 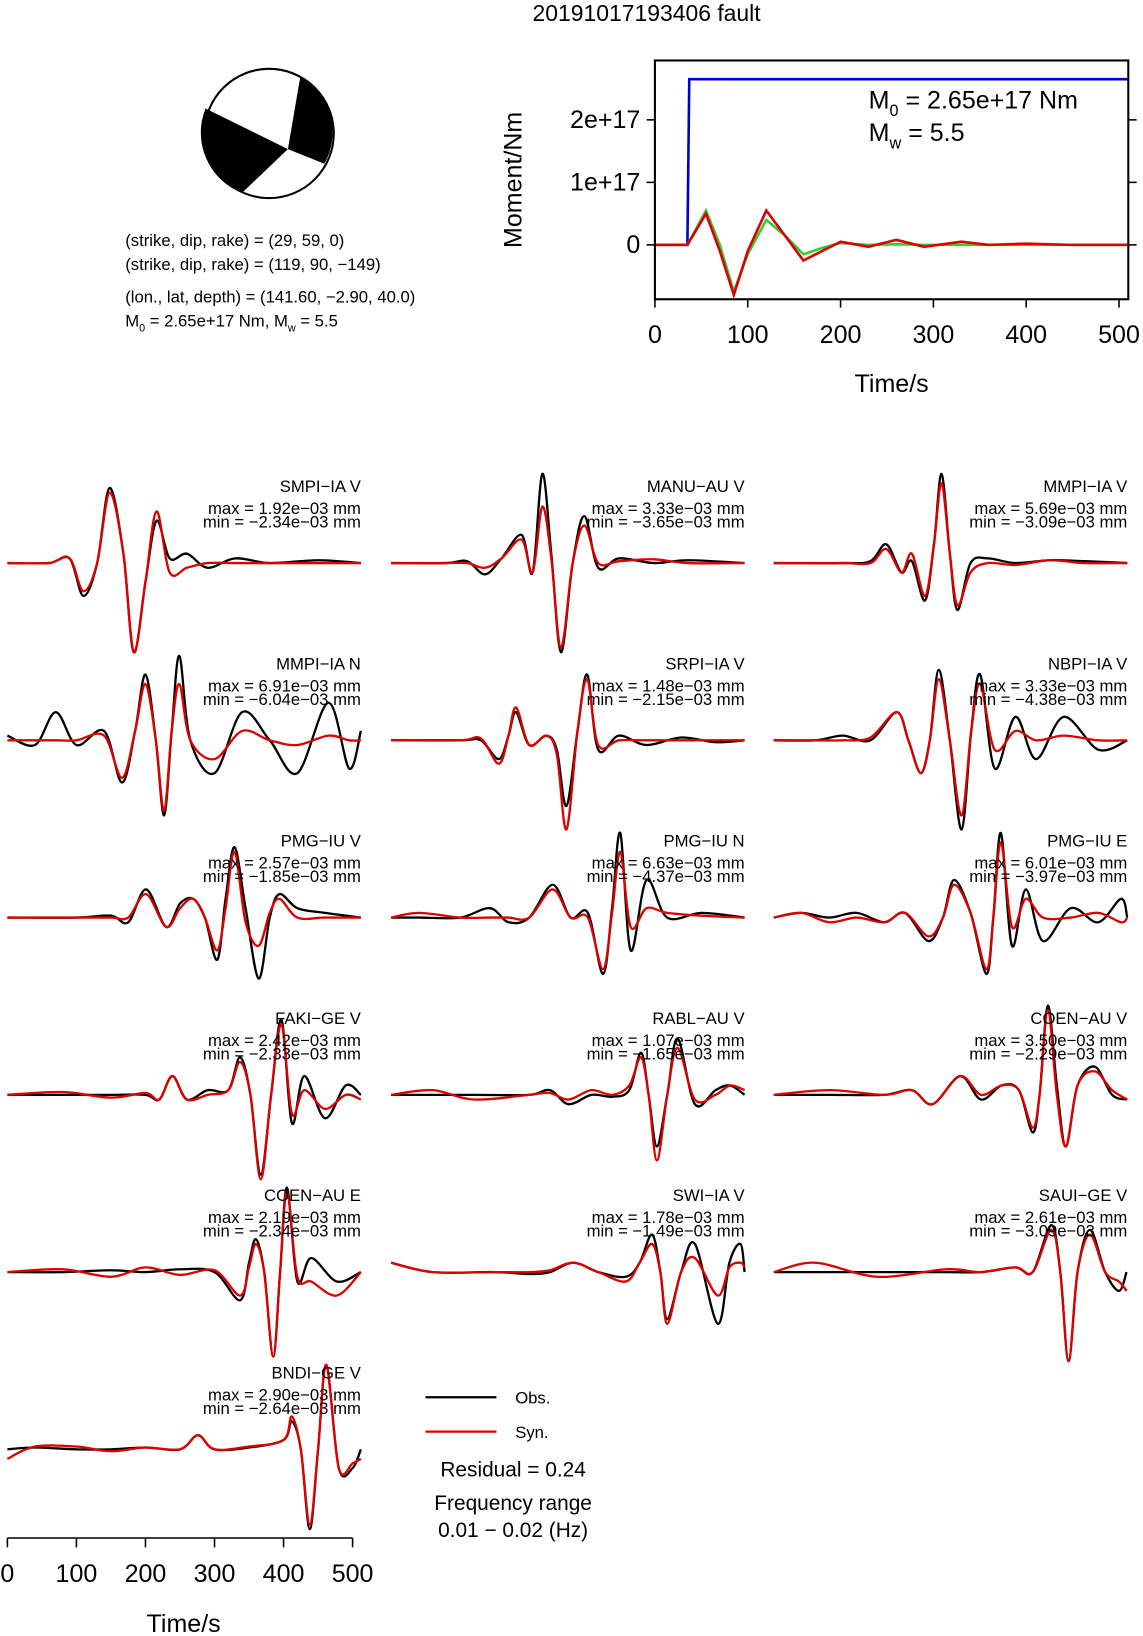 I want to click on max-label: max = 2.90e−03 mm, so click(x=284, y=1394).